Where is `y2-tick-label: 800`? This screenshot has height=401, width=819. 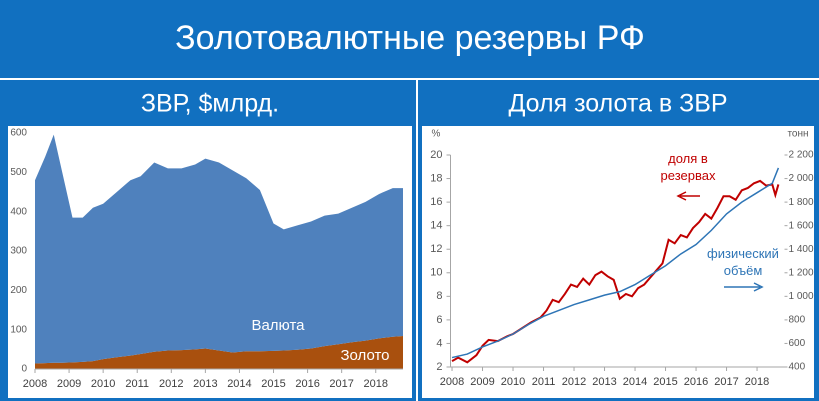 y2-tick-label: 800 is located at coordinates (797, 320).